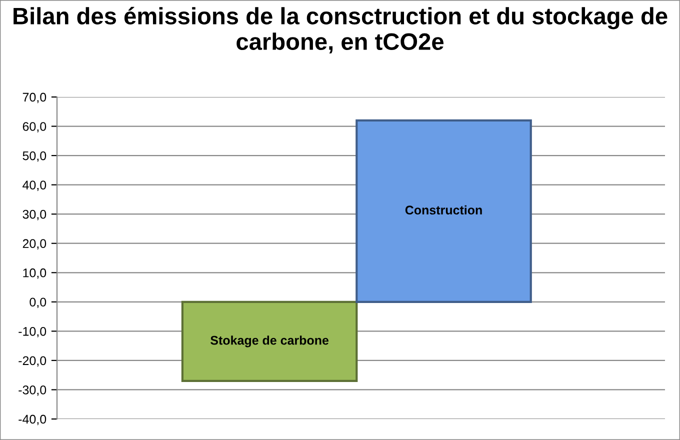  Describe the element at coordinates (34, 244) in the screenshot. I see `y-tick-label: 20,0` at that location.